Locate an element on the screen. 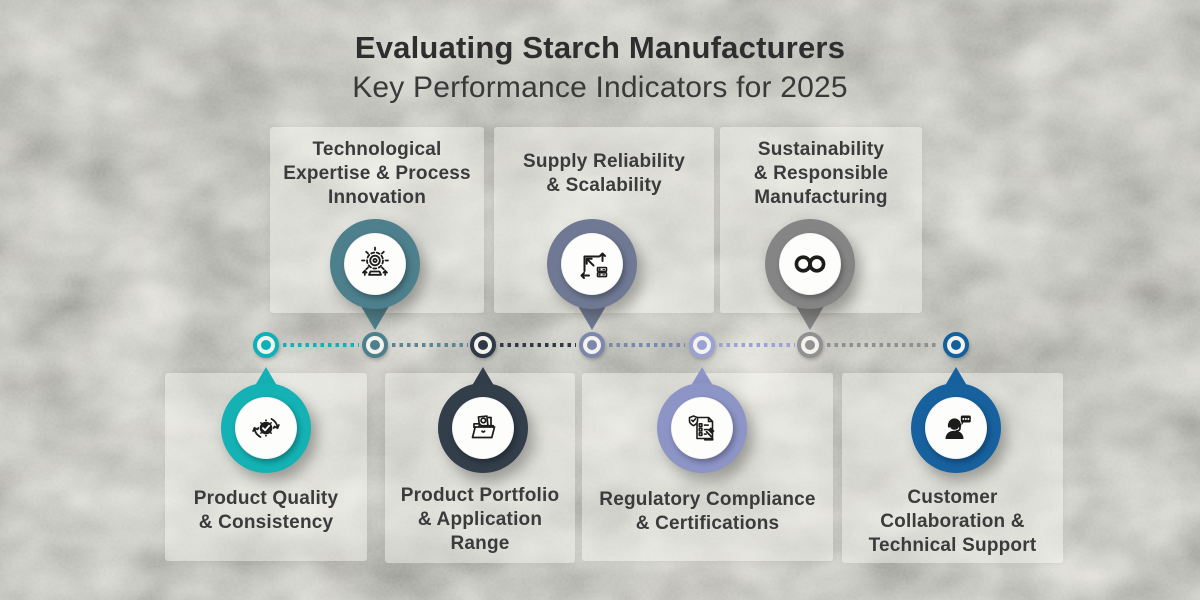  item-label-product-quality: Product Quality & Consistency is located at coordinates (266, 511).